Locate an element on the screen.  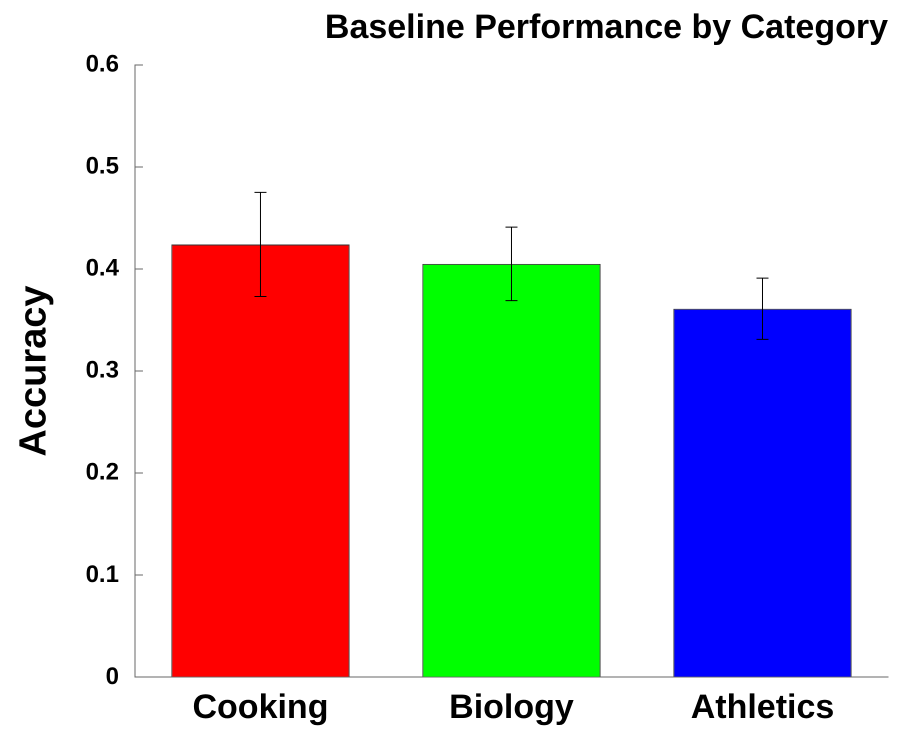
y-axis-title: Accuracy is located at coordinates (33, 371).